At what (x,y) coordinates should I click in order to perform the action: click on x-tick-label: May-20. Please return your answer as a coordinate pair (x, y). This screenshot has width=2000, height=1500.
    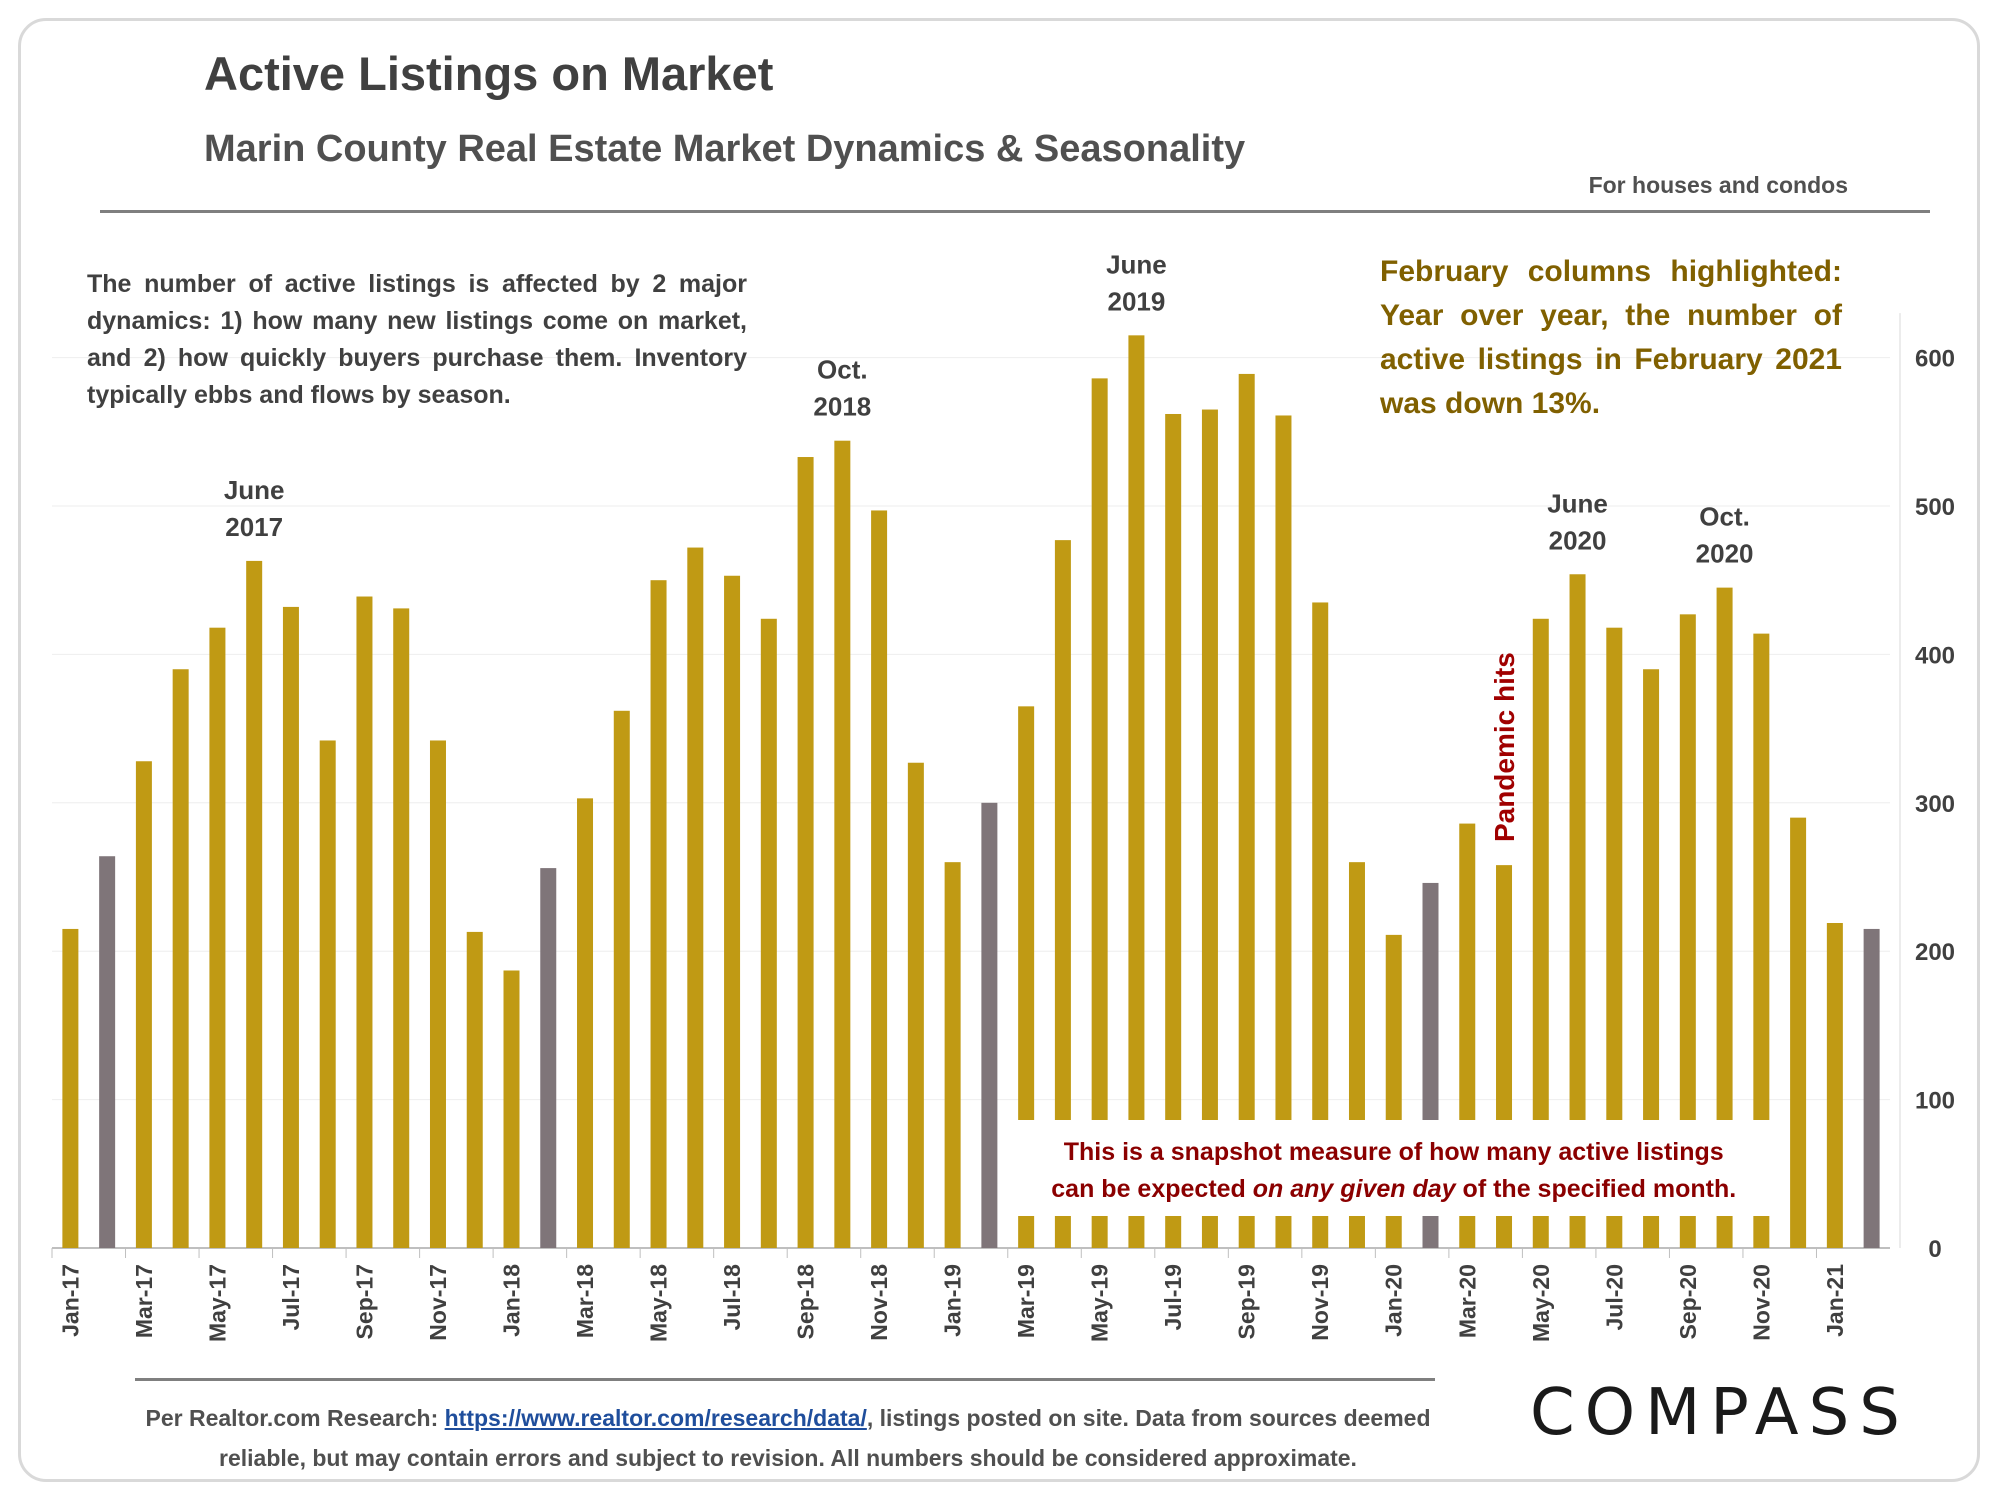
    Looking at the image, I should click on (1541, 1303).